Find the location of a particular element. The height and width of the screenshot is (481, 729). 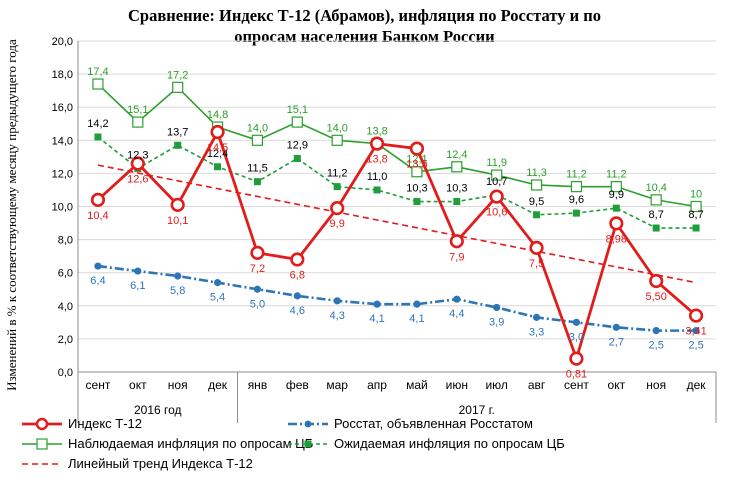

legend-label: Линейный тренд Индекса Т-12 is located at coordinates (160, 463).